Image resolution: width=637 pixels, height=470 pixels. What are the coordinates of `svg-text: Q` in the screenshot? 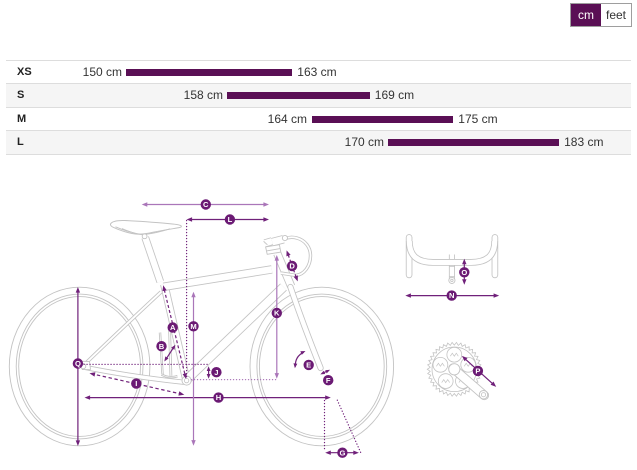 It's located at (78, 363).